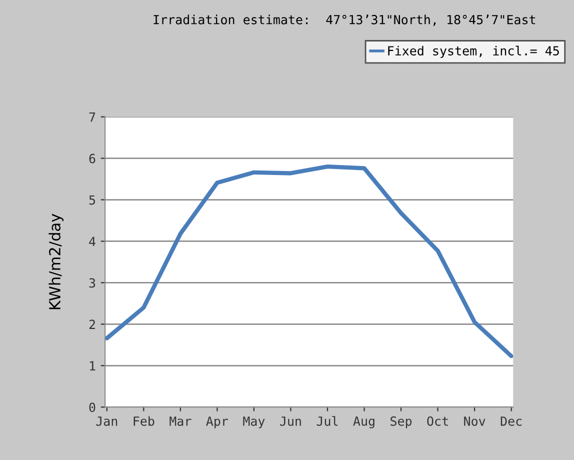  I want to click on y-tick-label: 4, so click(92, 241).